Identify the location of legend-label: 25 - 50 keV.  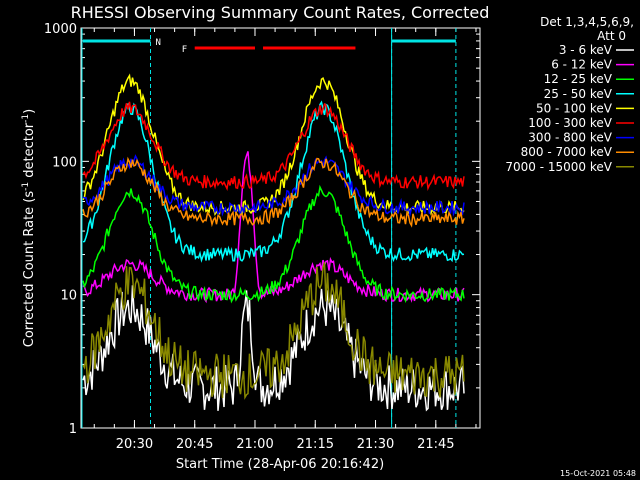
(578, 94).